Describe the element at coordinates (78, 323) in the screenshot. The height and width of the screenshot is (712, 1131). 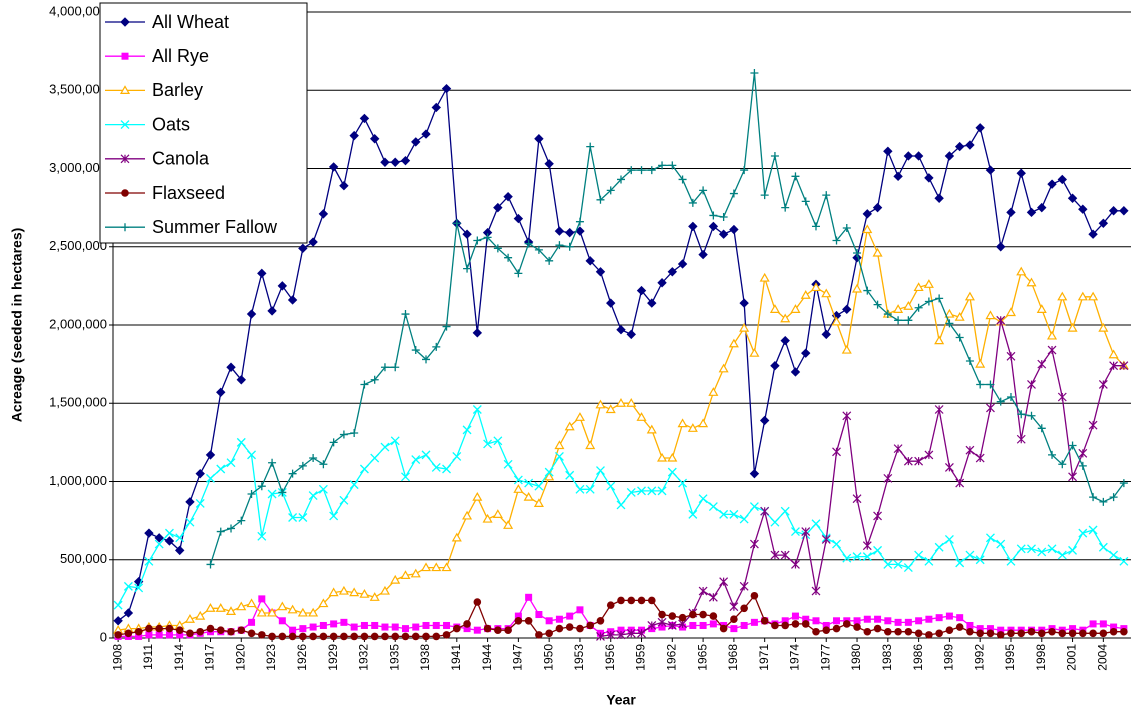
I see `y-tick-label: 2,000,000` at that location.